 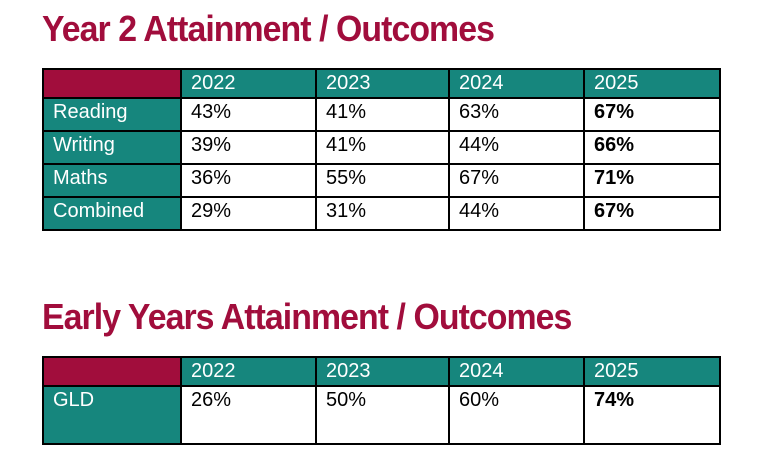 I want to click on gld-2022-value: 26%, so click(x=248, y=415).